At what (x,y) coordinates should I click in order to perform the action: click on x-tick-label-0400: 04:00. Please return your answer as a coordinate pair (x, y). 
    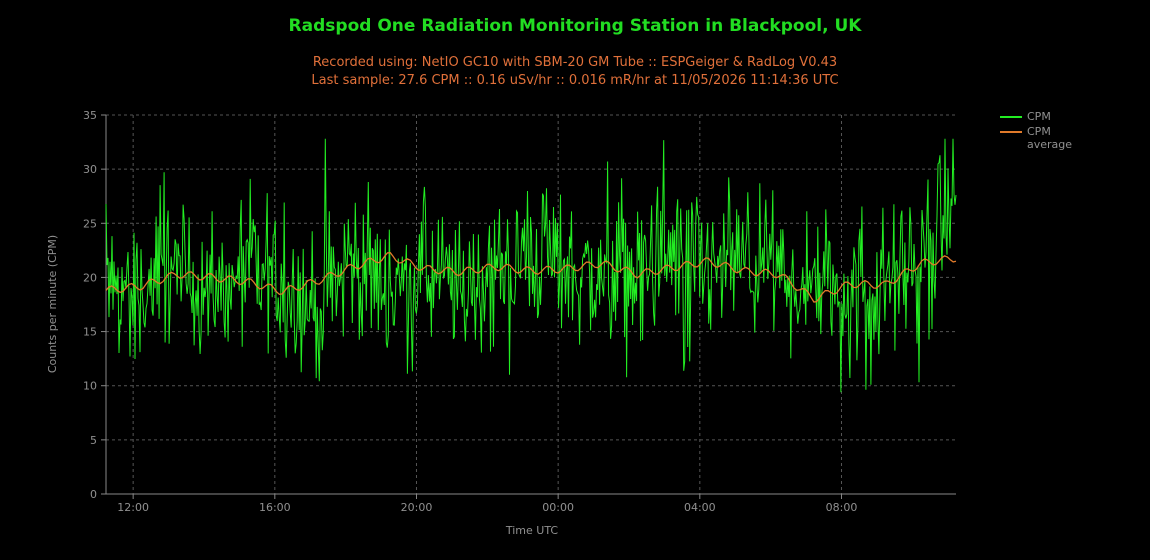
    Looking at the image, I should click on (700, 507).